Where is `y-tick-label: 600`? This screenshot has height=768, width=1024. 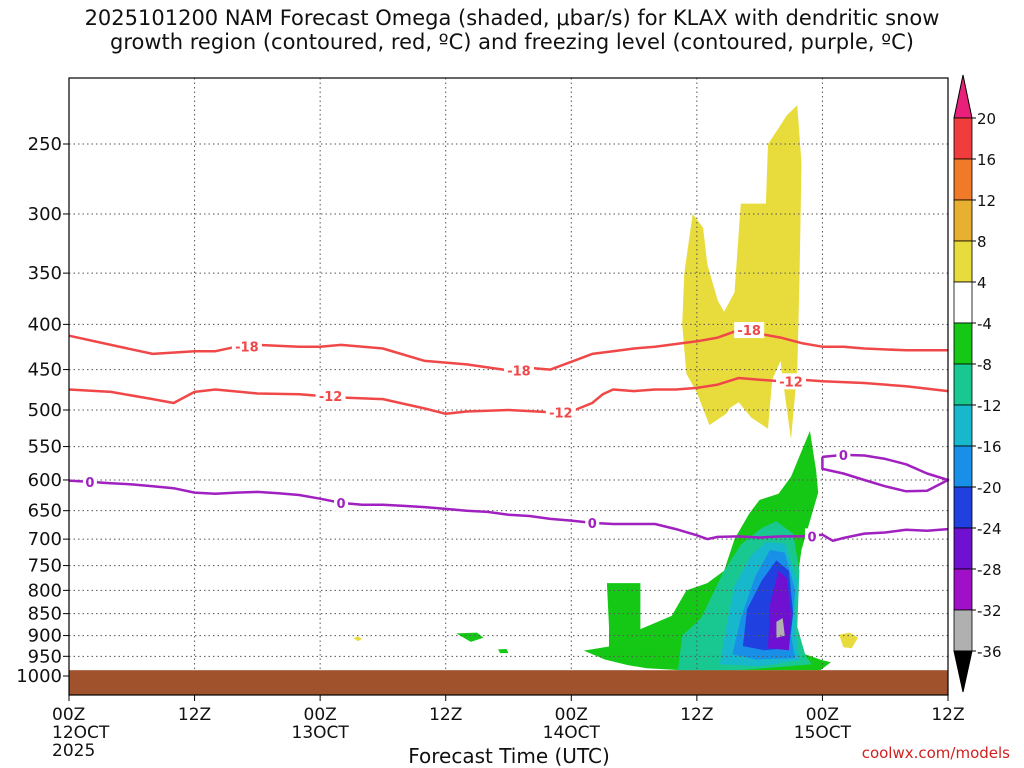
y-tick-label: 600 is located at coordinates (45, 480).